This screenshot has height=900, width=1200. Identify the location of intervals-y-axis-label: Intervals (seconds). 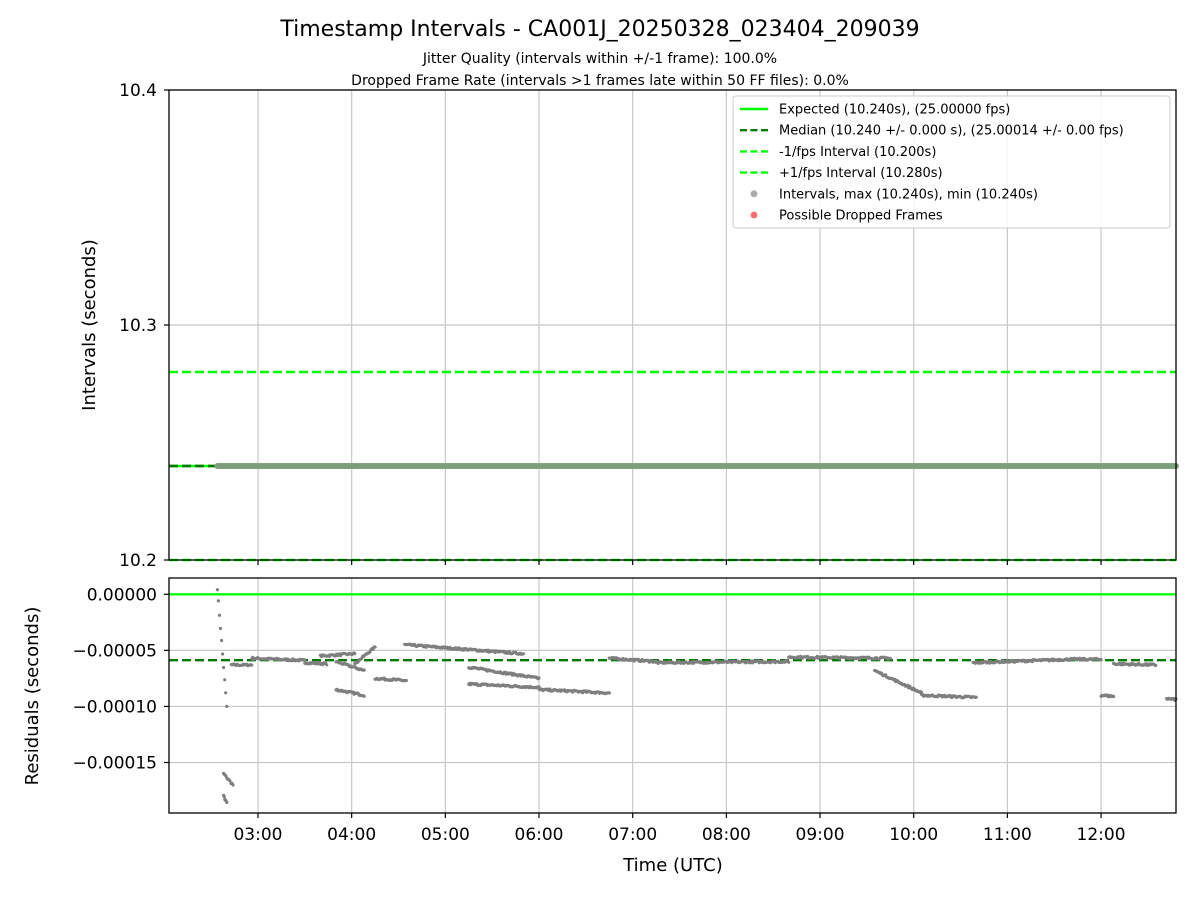
(89, 325).